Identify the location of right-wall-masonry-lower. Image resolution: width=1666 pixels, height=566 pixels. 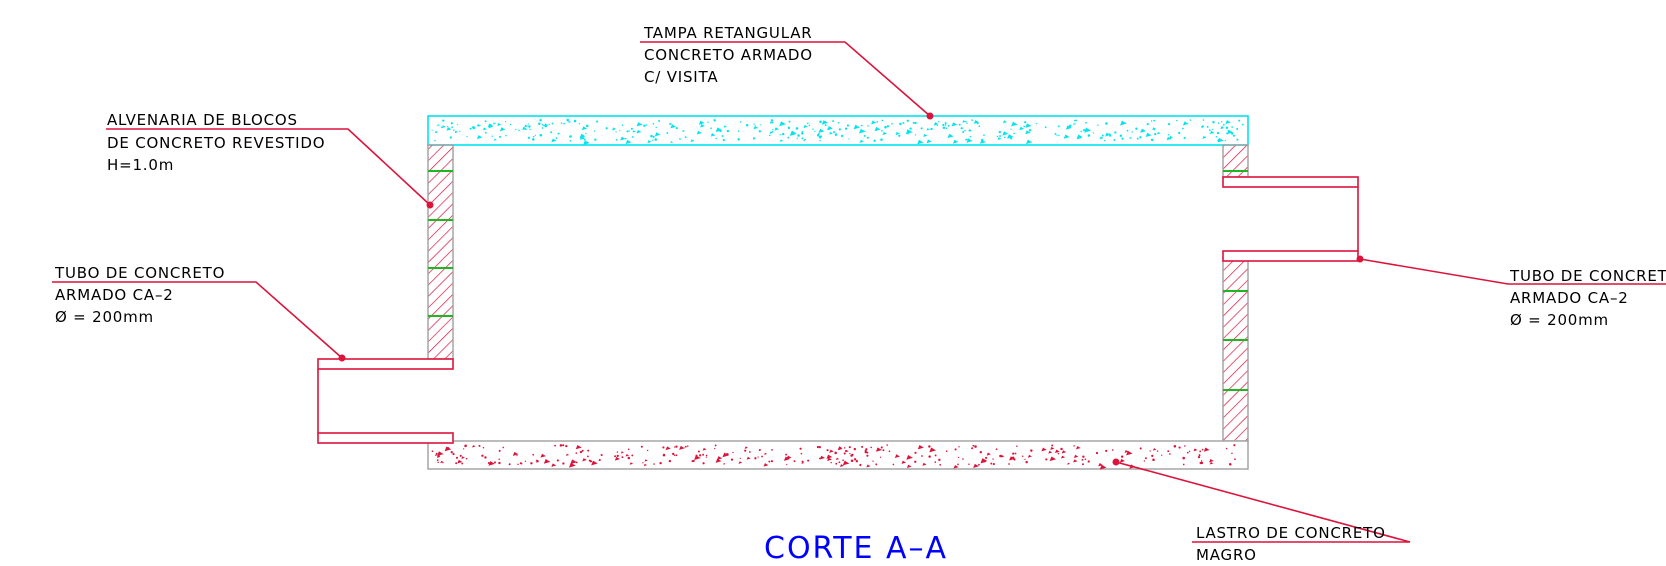
(1235, 349).